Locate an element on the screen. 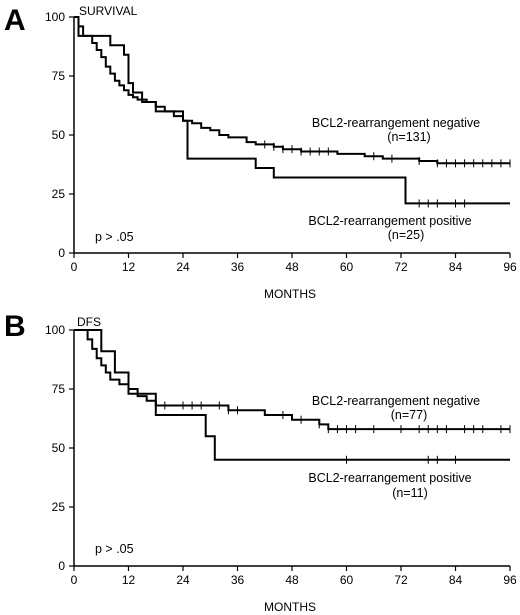 The width and height of the screenshot is (520, 615). panel-b-x-tick-label: 84 is located at coordinates (456, 580).